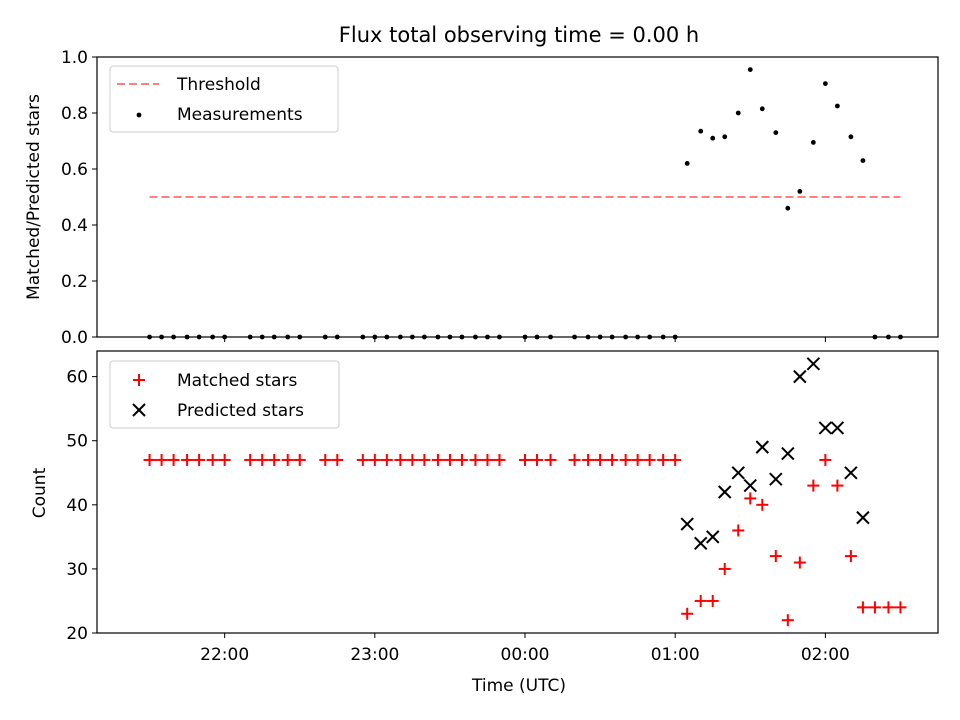  I want to click on bottom-x-axis: 22:00 23:00 00:00 01:00 02:00, so click(525, 649).